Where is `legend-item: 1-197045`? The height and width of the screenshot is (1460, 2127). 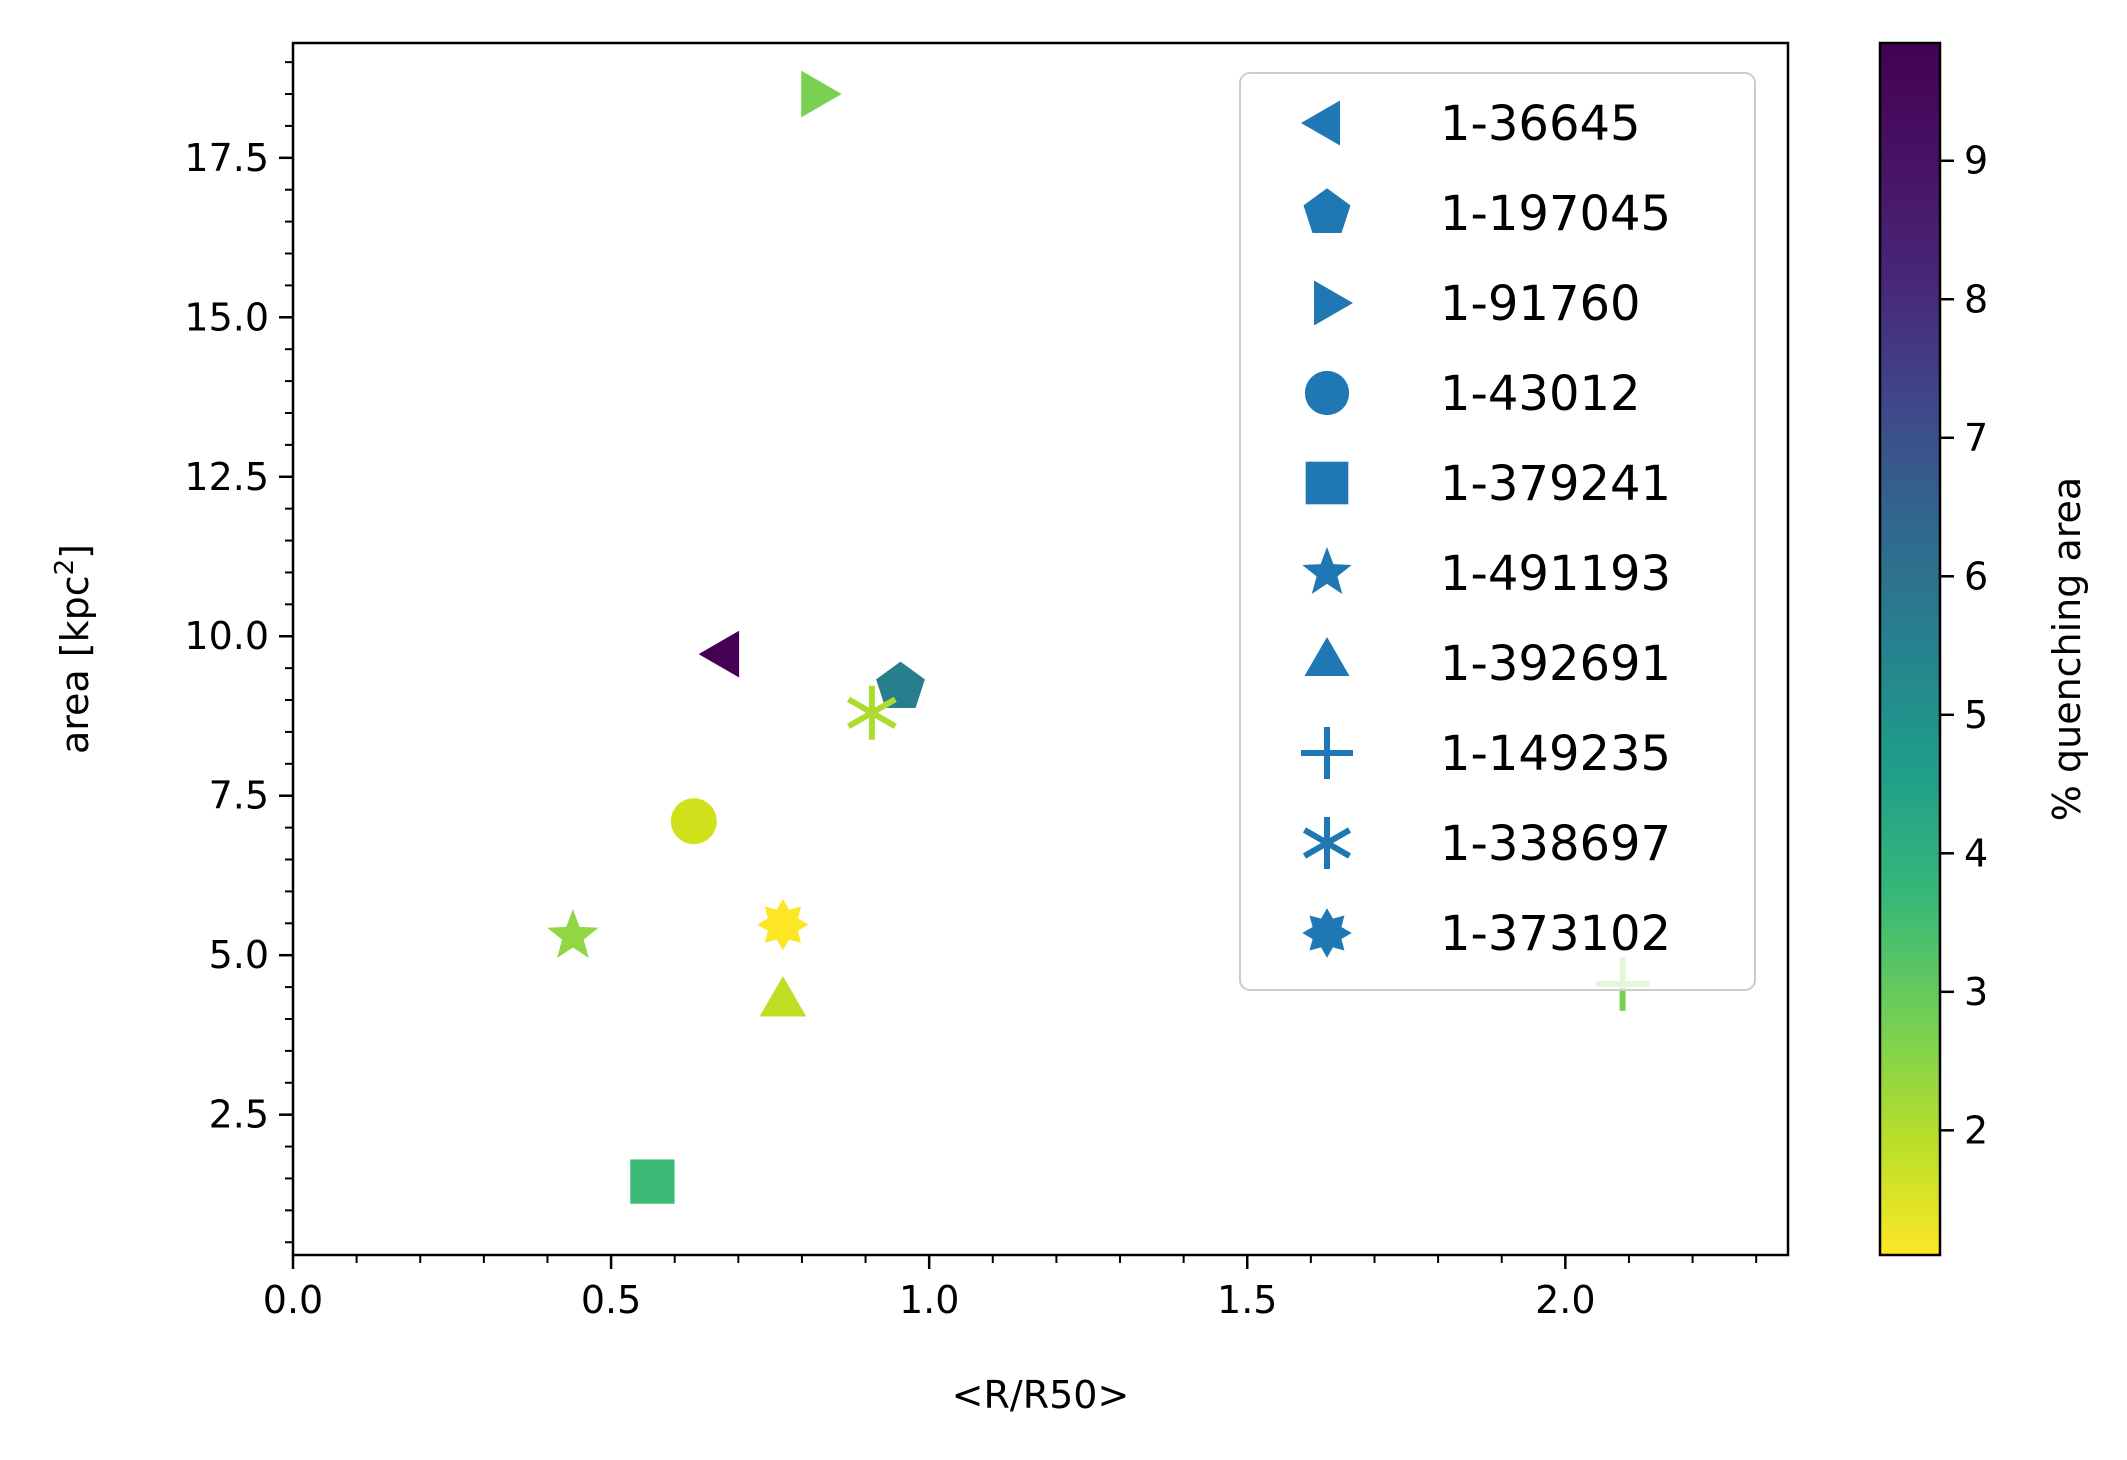
legend-item: 1-197045 is located at coordinates (1487, 214).